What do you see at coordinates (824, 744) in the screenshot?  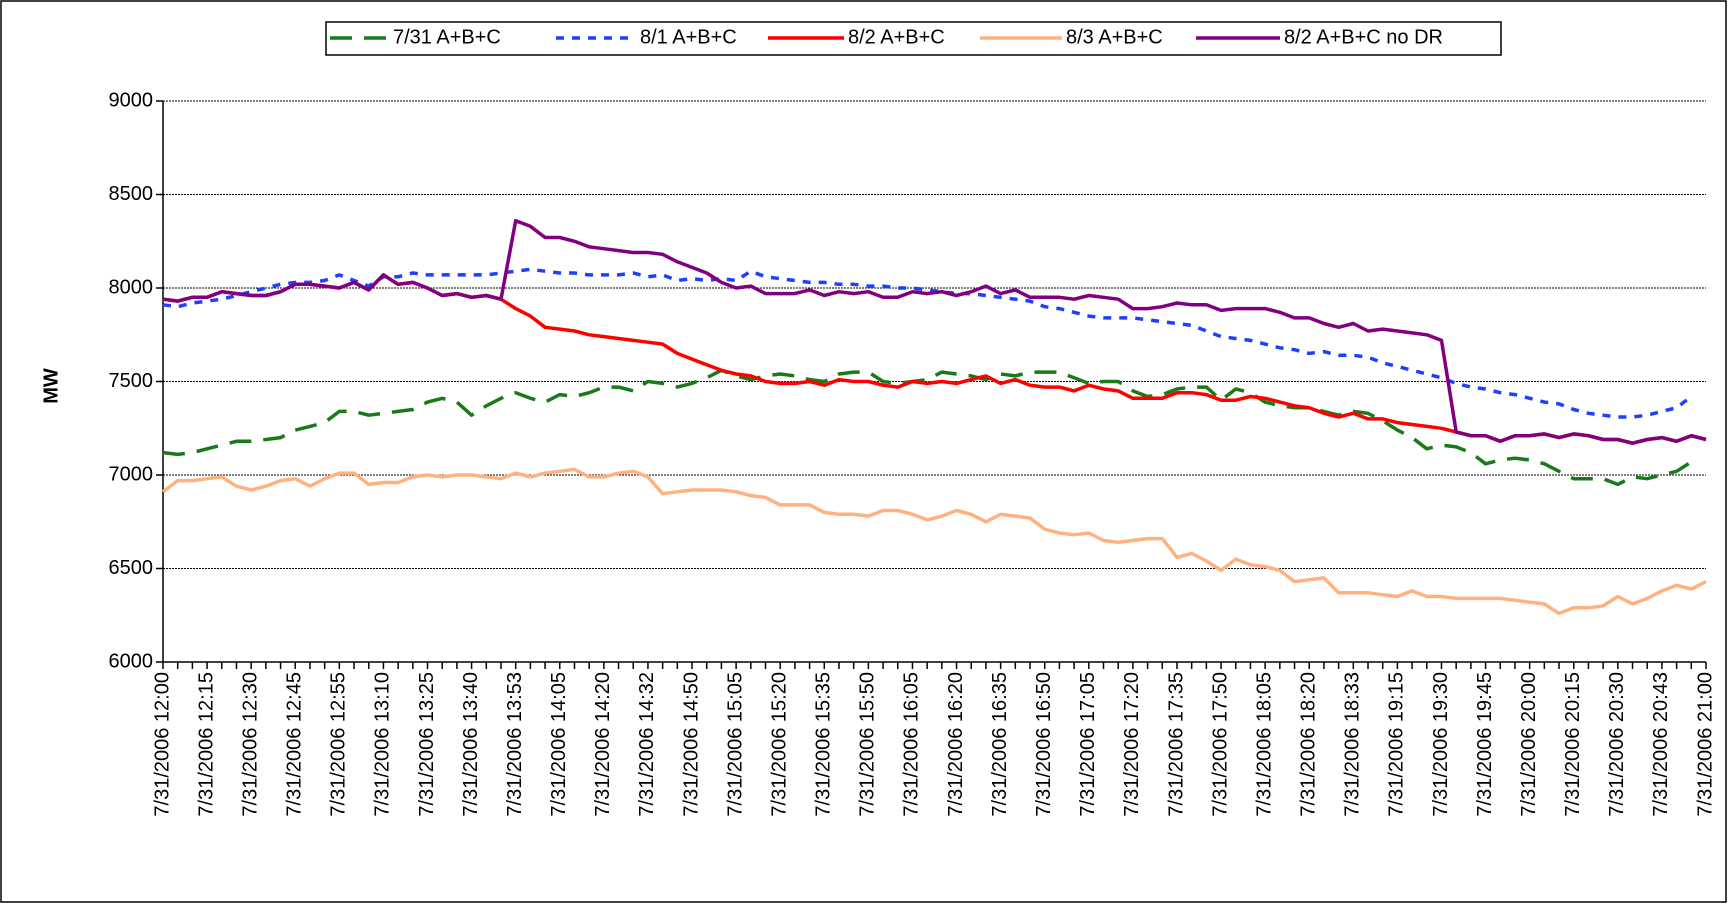 I see `x-tick-label: 7/31/2006 15:35` at bounding box center [824, 744].